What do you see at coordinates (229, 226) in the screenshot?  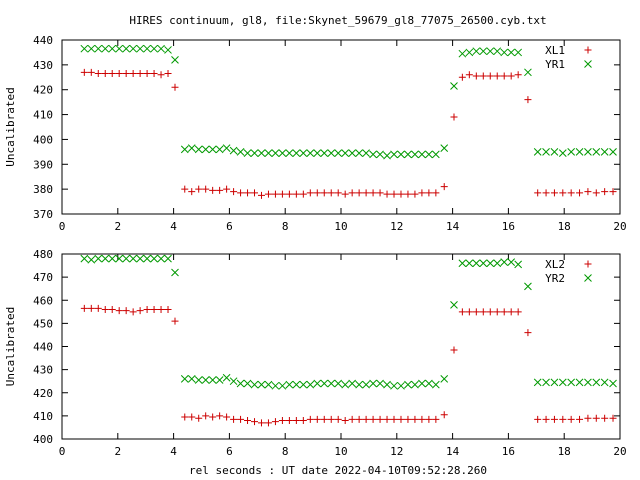 I see `x-tick-label: 6` at bounding box center [229, 226].